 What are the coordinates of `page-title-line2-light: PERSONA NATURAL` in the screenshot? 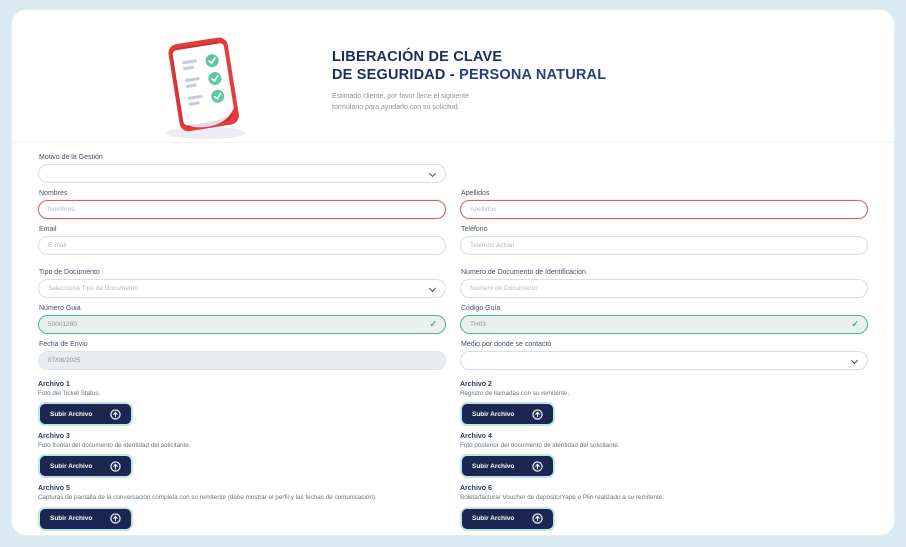 It's located at (533, 75).